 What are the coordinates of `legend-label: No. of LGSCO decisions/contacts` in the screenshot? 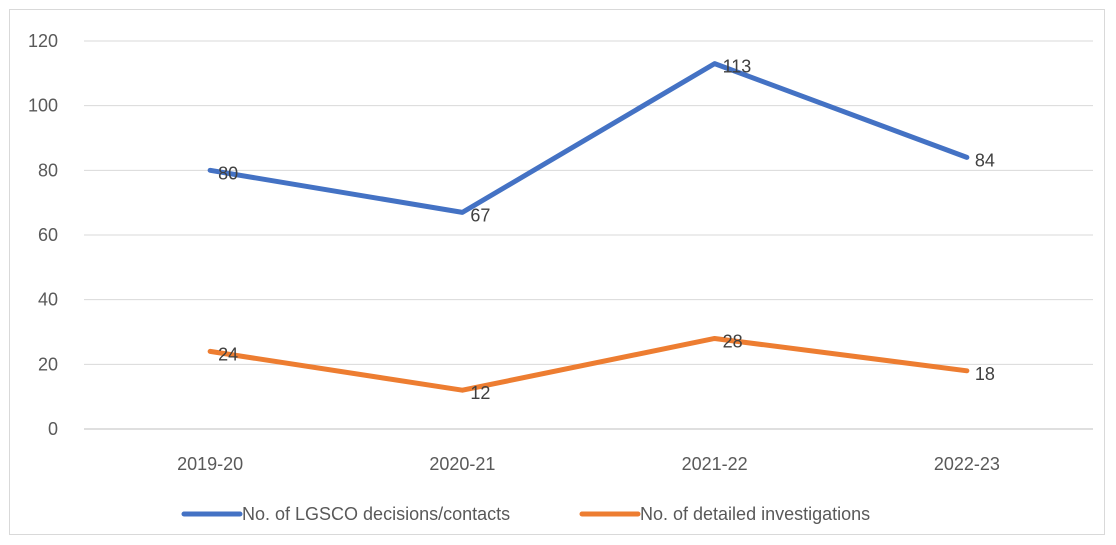 It's located at (376, 514).